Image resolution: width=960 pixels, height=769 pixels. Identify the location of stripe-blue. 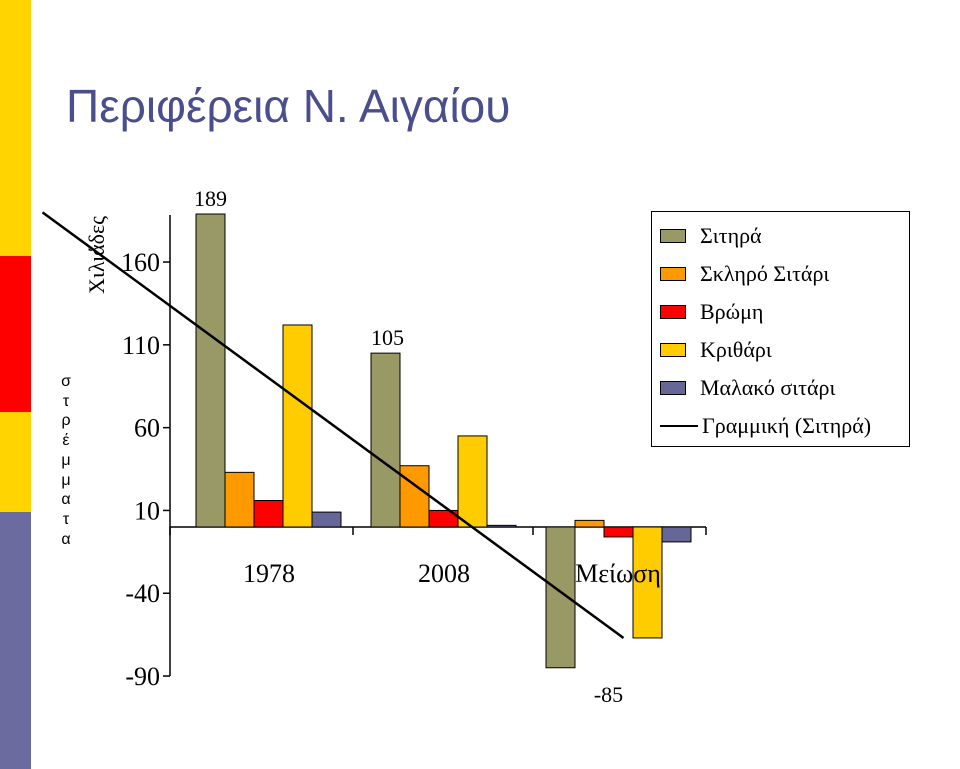
(15, 640).